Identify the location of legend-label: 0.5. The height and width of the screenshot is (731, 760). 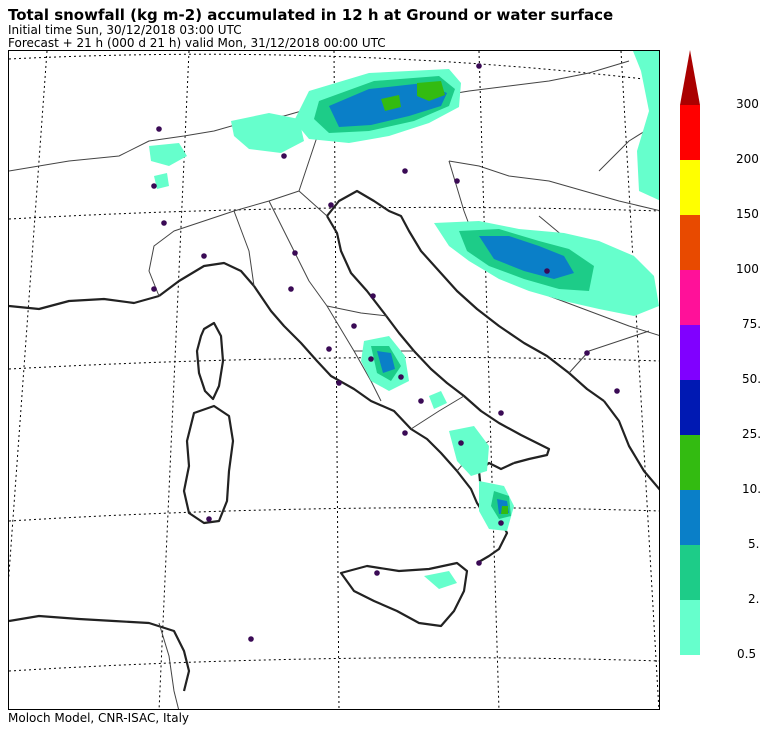
(747, 654).